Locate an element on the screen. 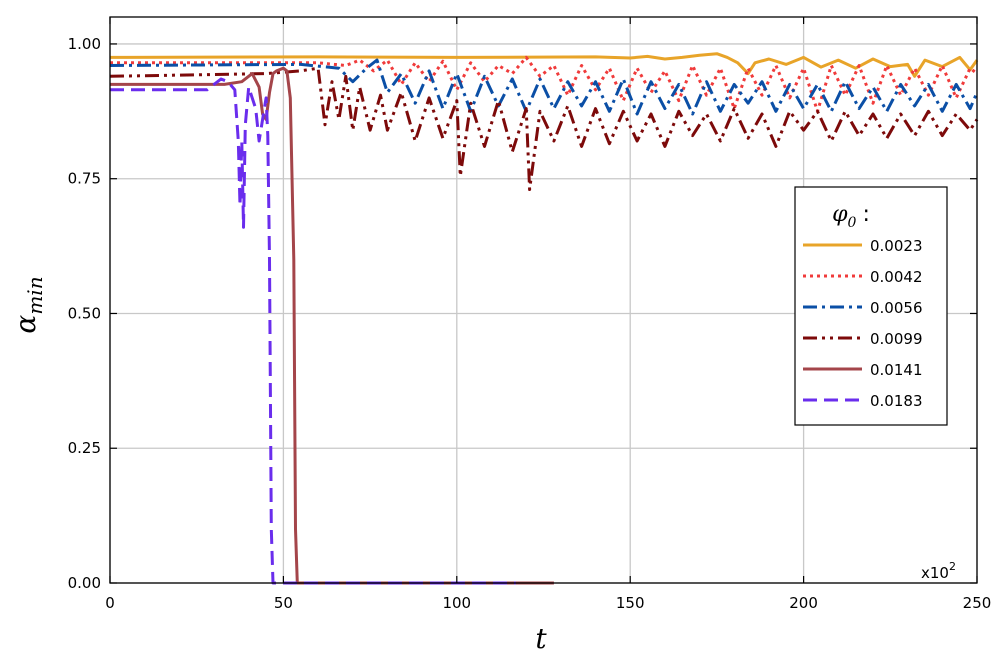 This screenshot has width=997, height=664. y-tick-label: 0.00 is located at coordinates (84, 583).